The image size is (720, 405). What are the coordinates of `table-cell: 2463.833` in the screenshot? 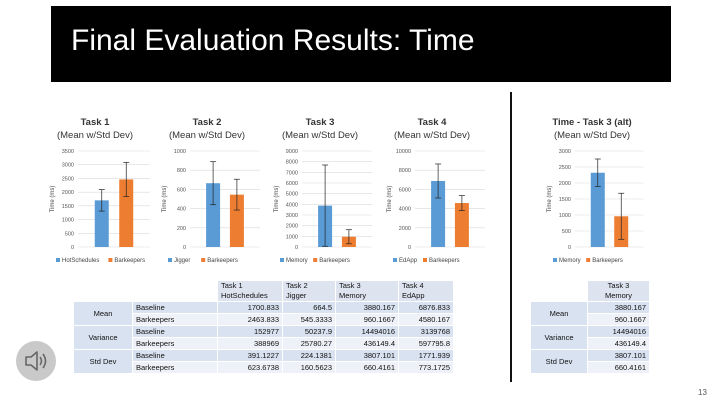 It's located at (250, 319).